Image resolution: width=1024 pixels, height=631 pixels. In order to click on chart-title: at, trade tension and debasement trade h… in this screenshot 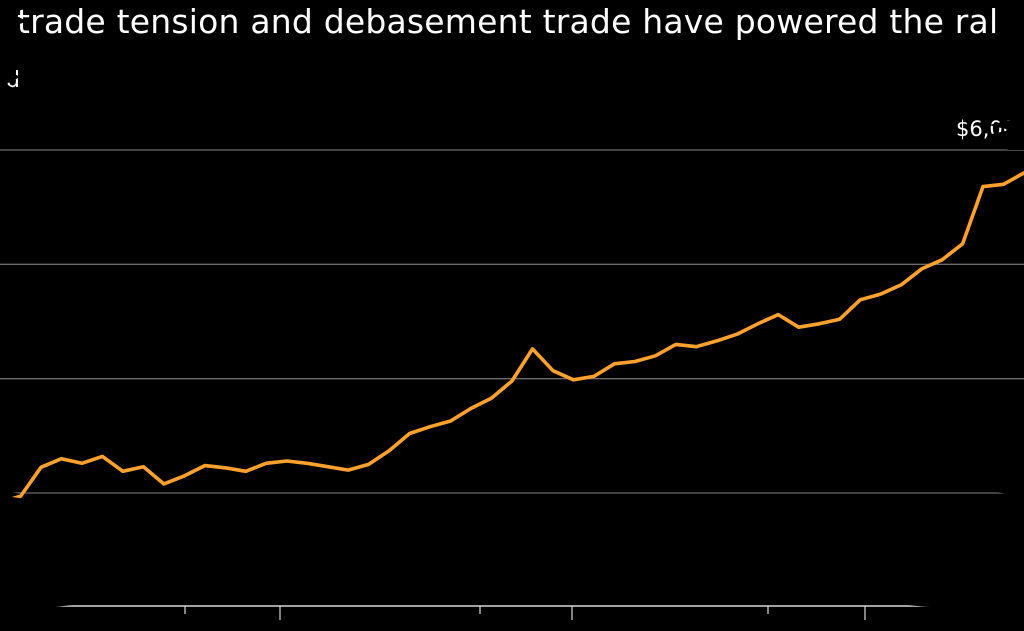, I will do `click(499, 21)`.